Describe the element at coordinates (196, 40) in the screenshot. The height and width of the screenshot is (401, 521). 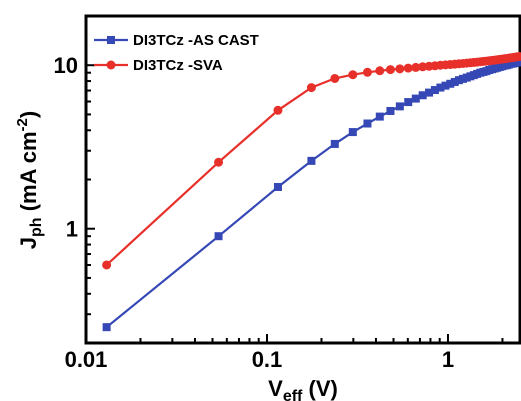
I see `legend-label: DI3TCz -AS CAST` at that location.